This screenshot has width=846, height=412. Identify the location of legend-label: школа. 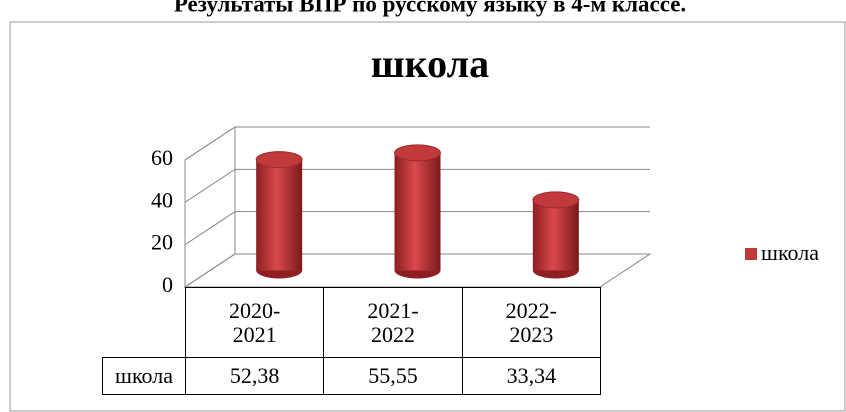
(790, 252).